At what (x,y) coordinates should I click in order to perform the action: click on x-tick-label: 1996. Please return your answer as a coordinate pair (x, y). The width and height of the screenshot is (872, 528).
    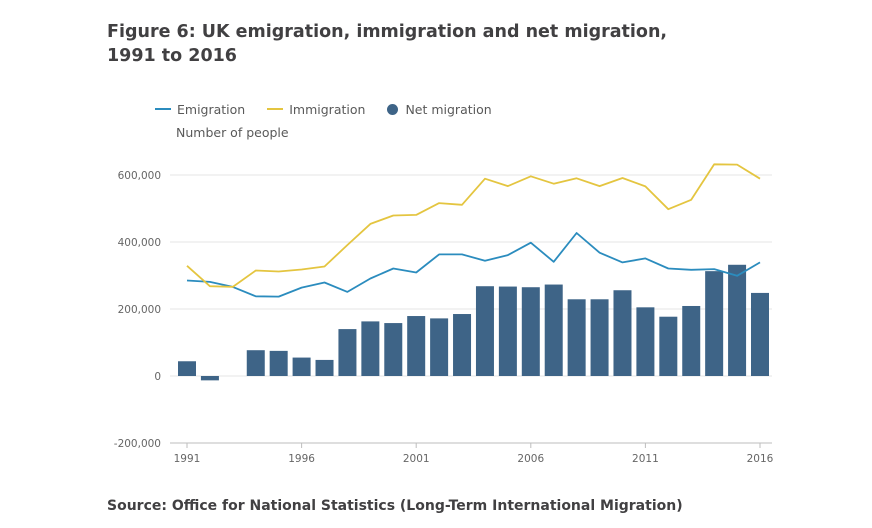
    Looking at the image, I should click on (301, 459).